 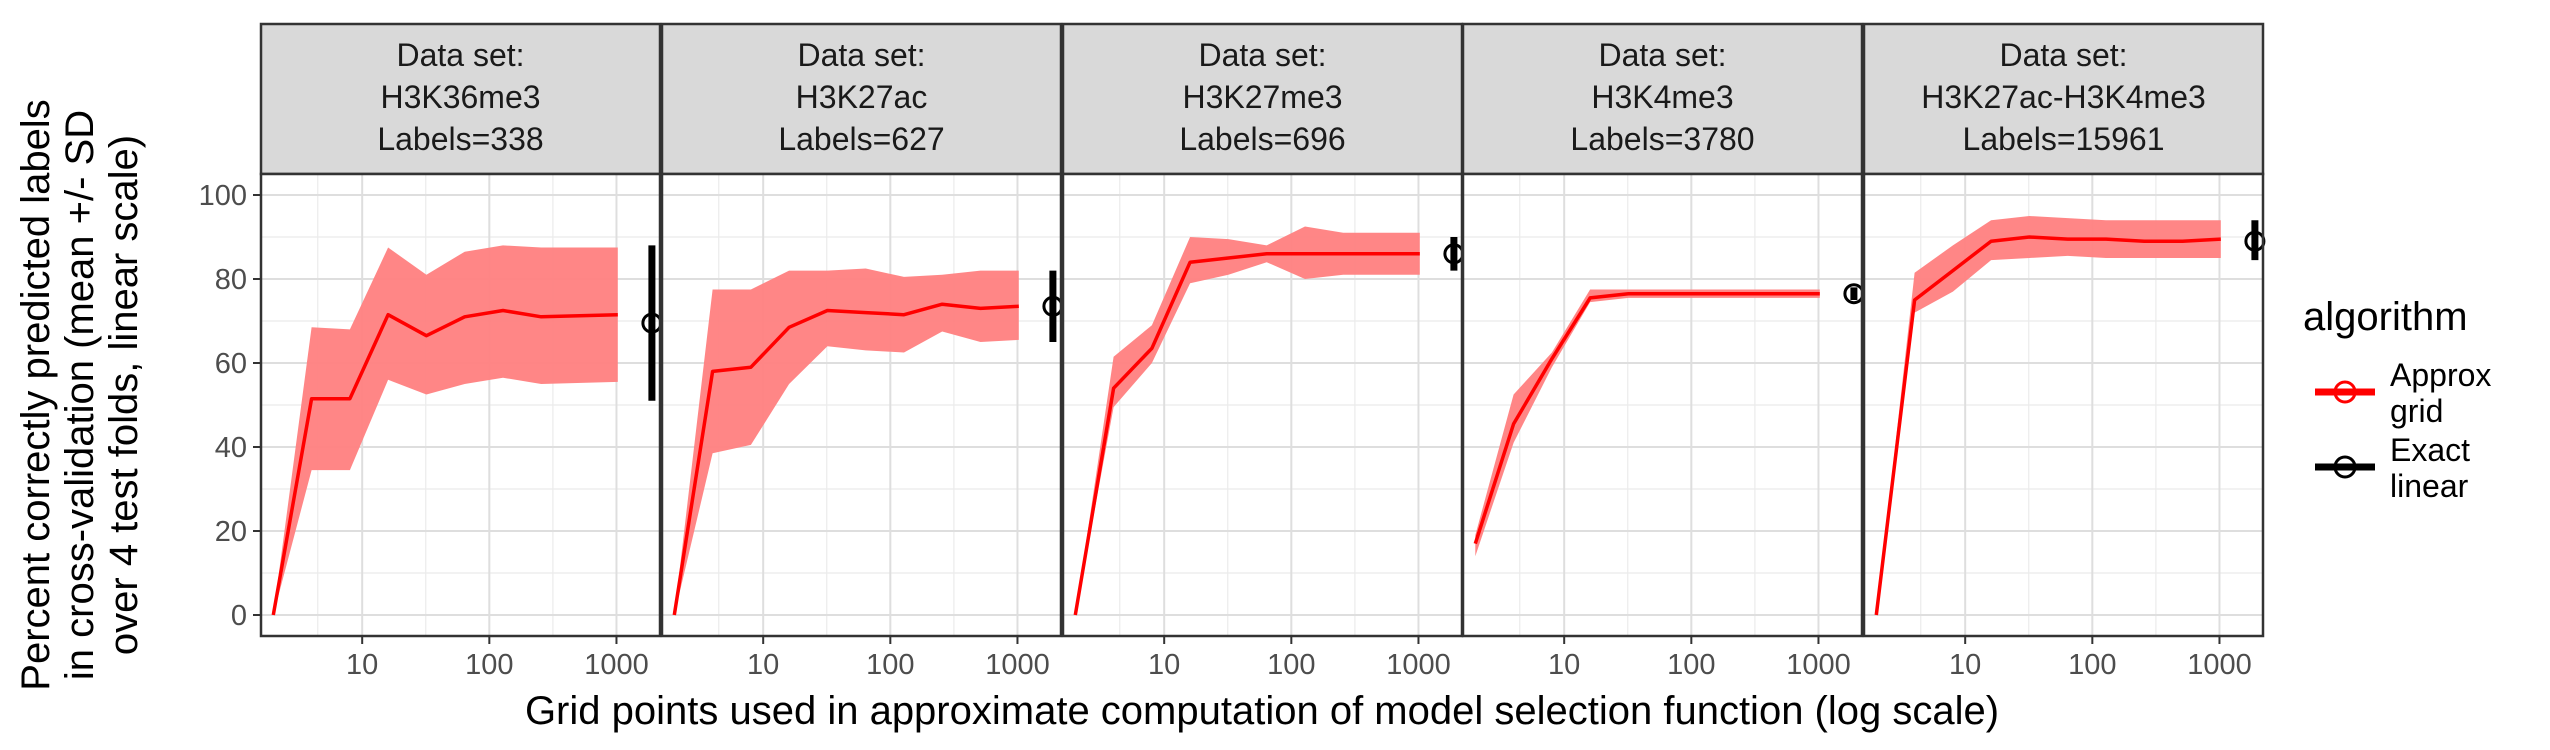 I want to click on y-tick-label: 20, so click(x=231, y=532).